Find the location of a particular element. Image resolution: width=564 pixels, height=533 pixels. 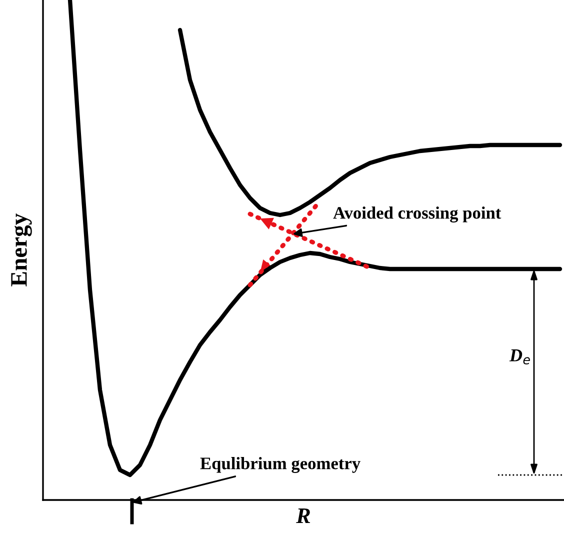

y-axis-title: Energy is located at coordinates (21, 250).